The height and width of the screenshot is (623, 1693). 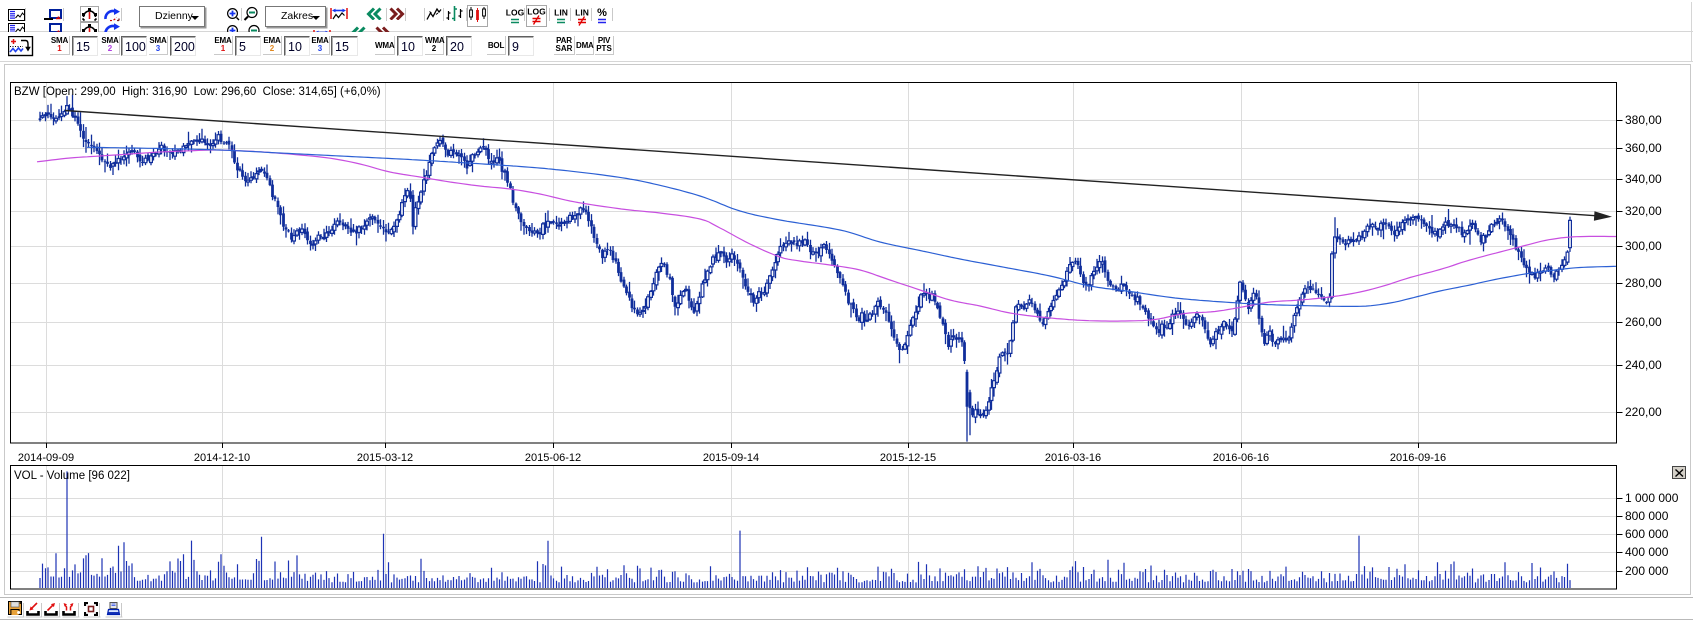 I want to click on svg-text: 2016-03-16, so click(x=1073, y=458).